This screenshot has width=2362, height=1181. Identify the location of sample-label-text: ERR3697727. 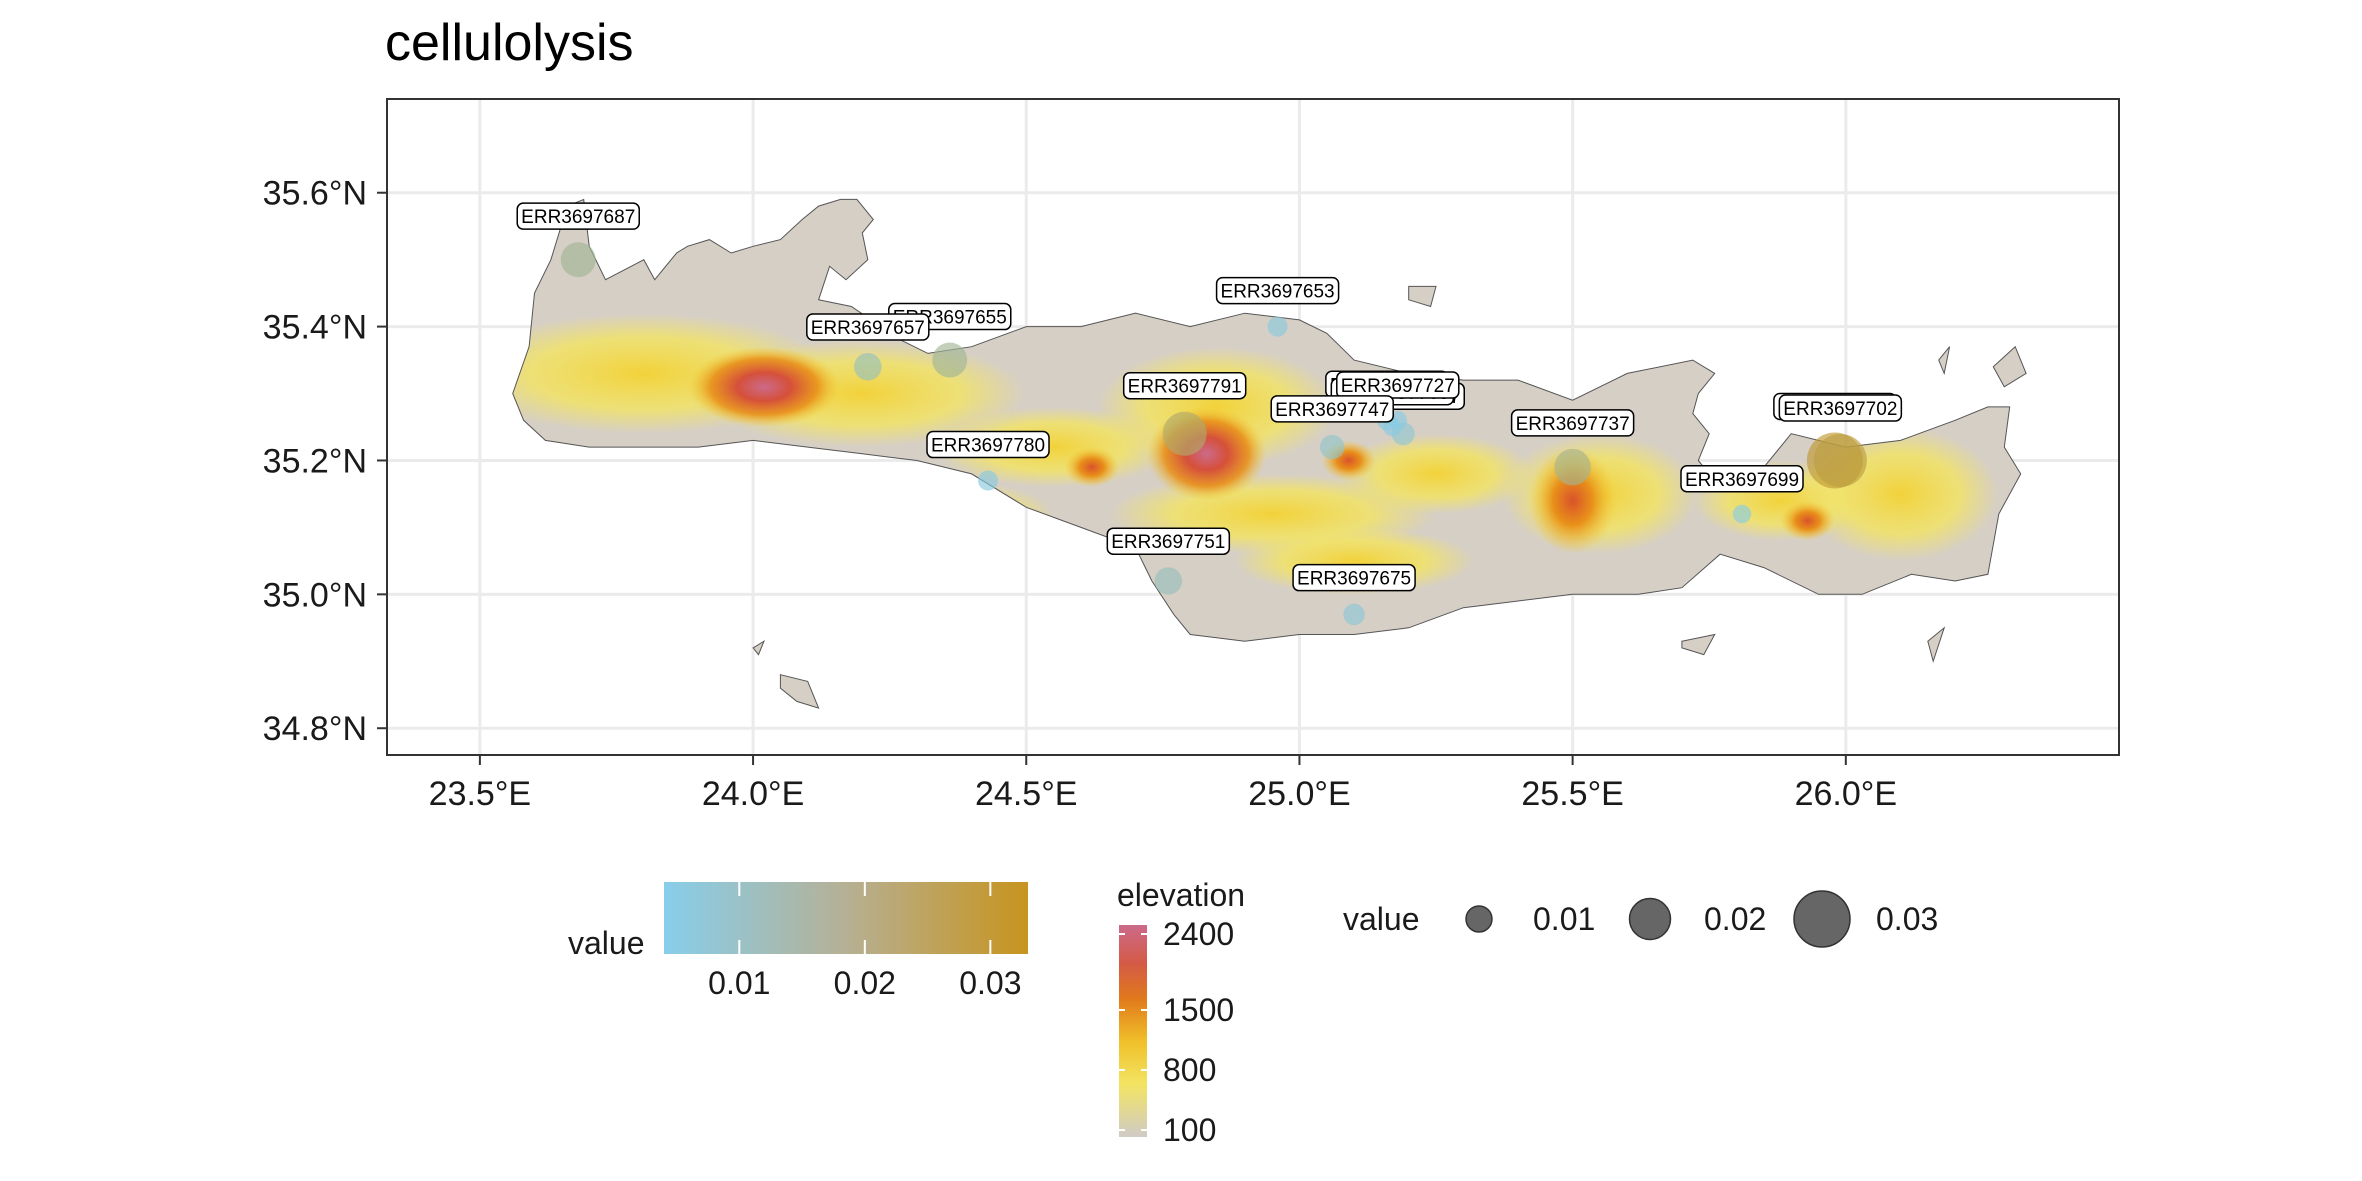
(1398, 386).